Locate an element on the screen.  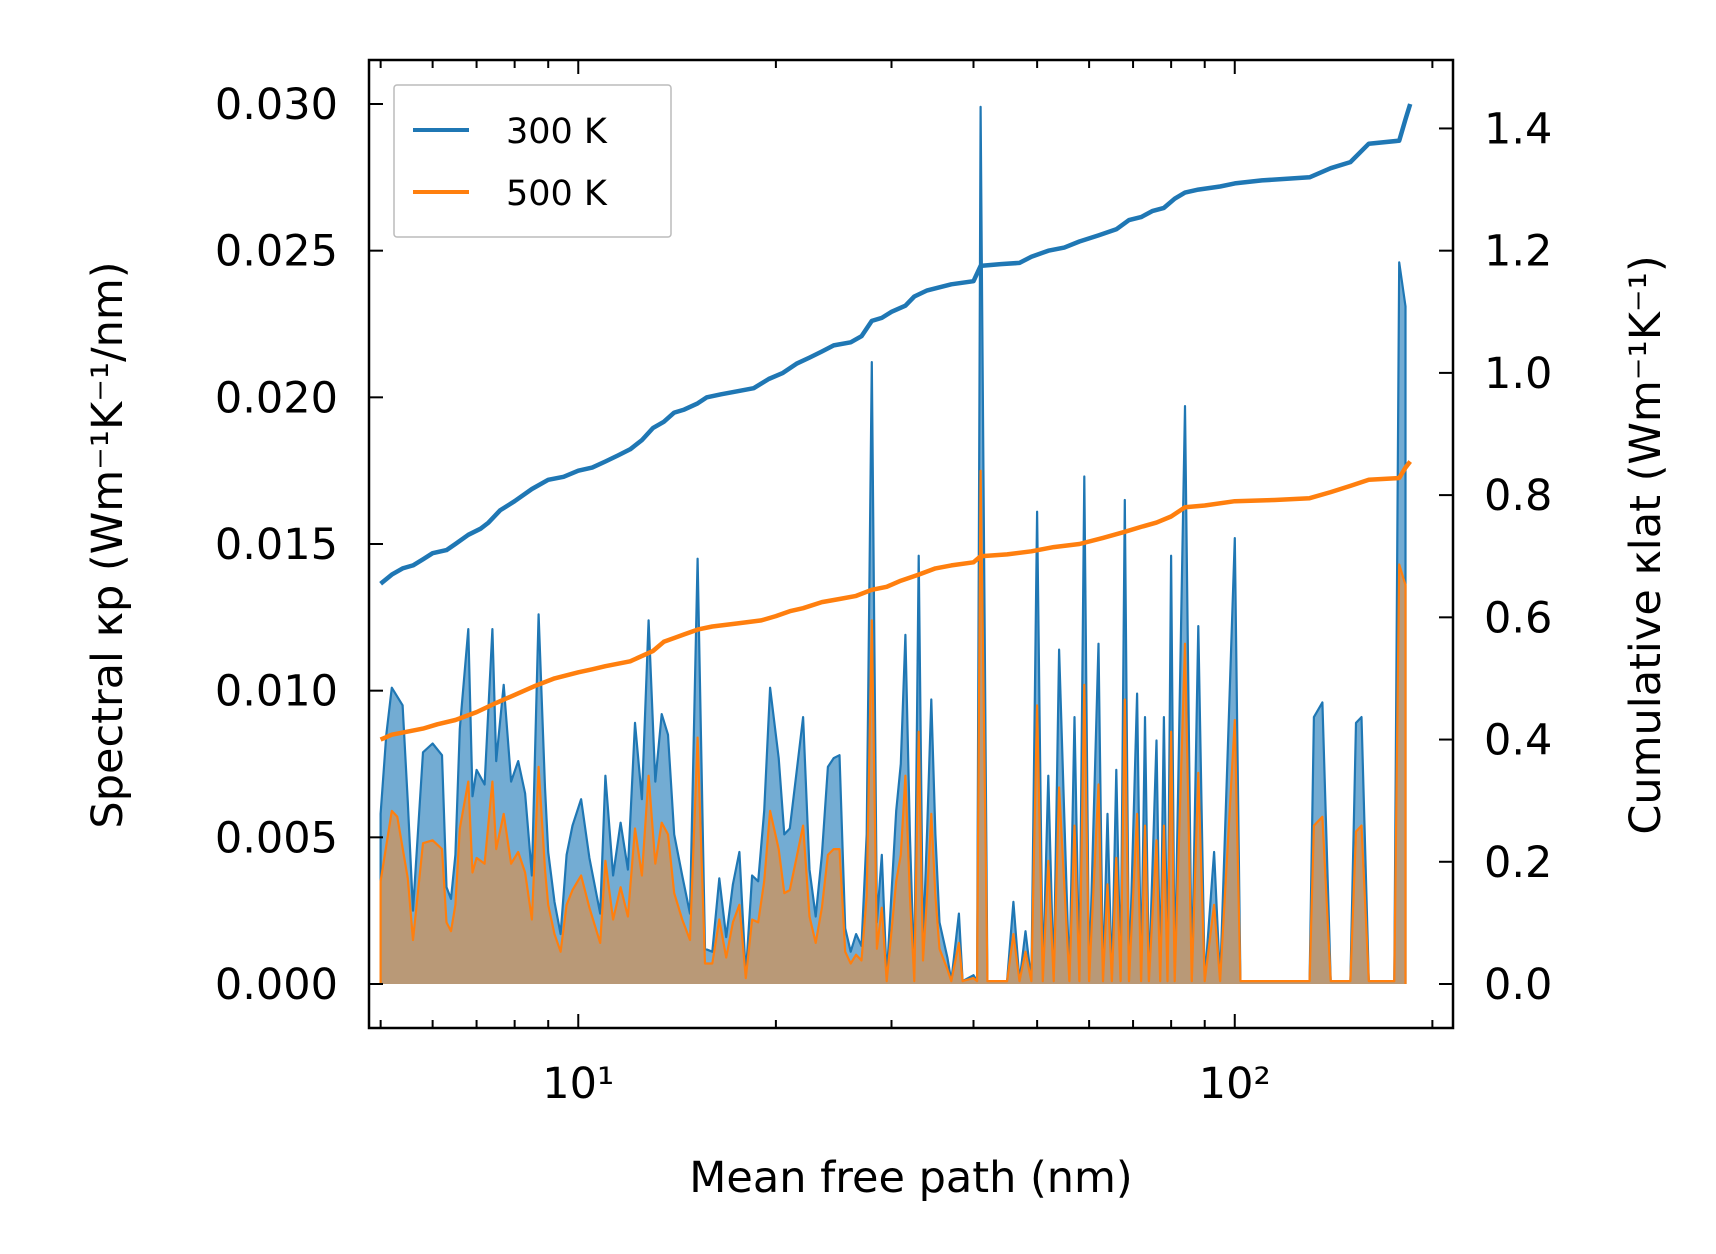
legend: 300 K 500 K is located at coordinates (532, 161).